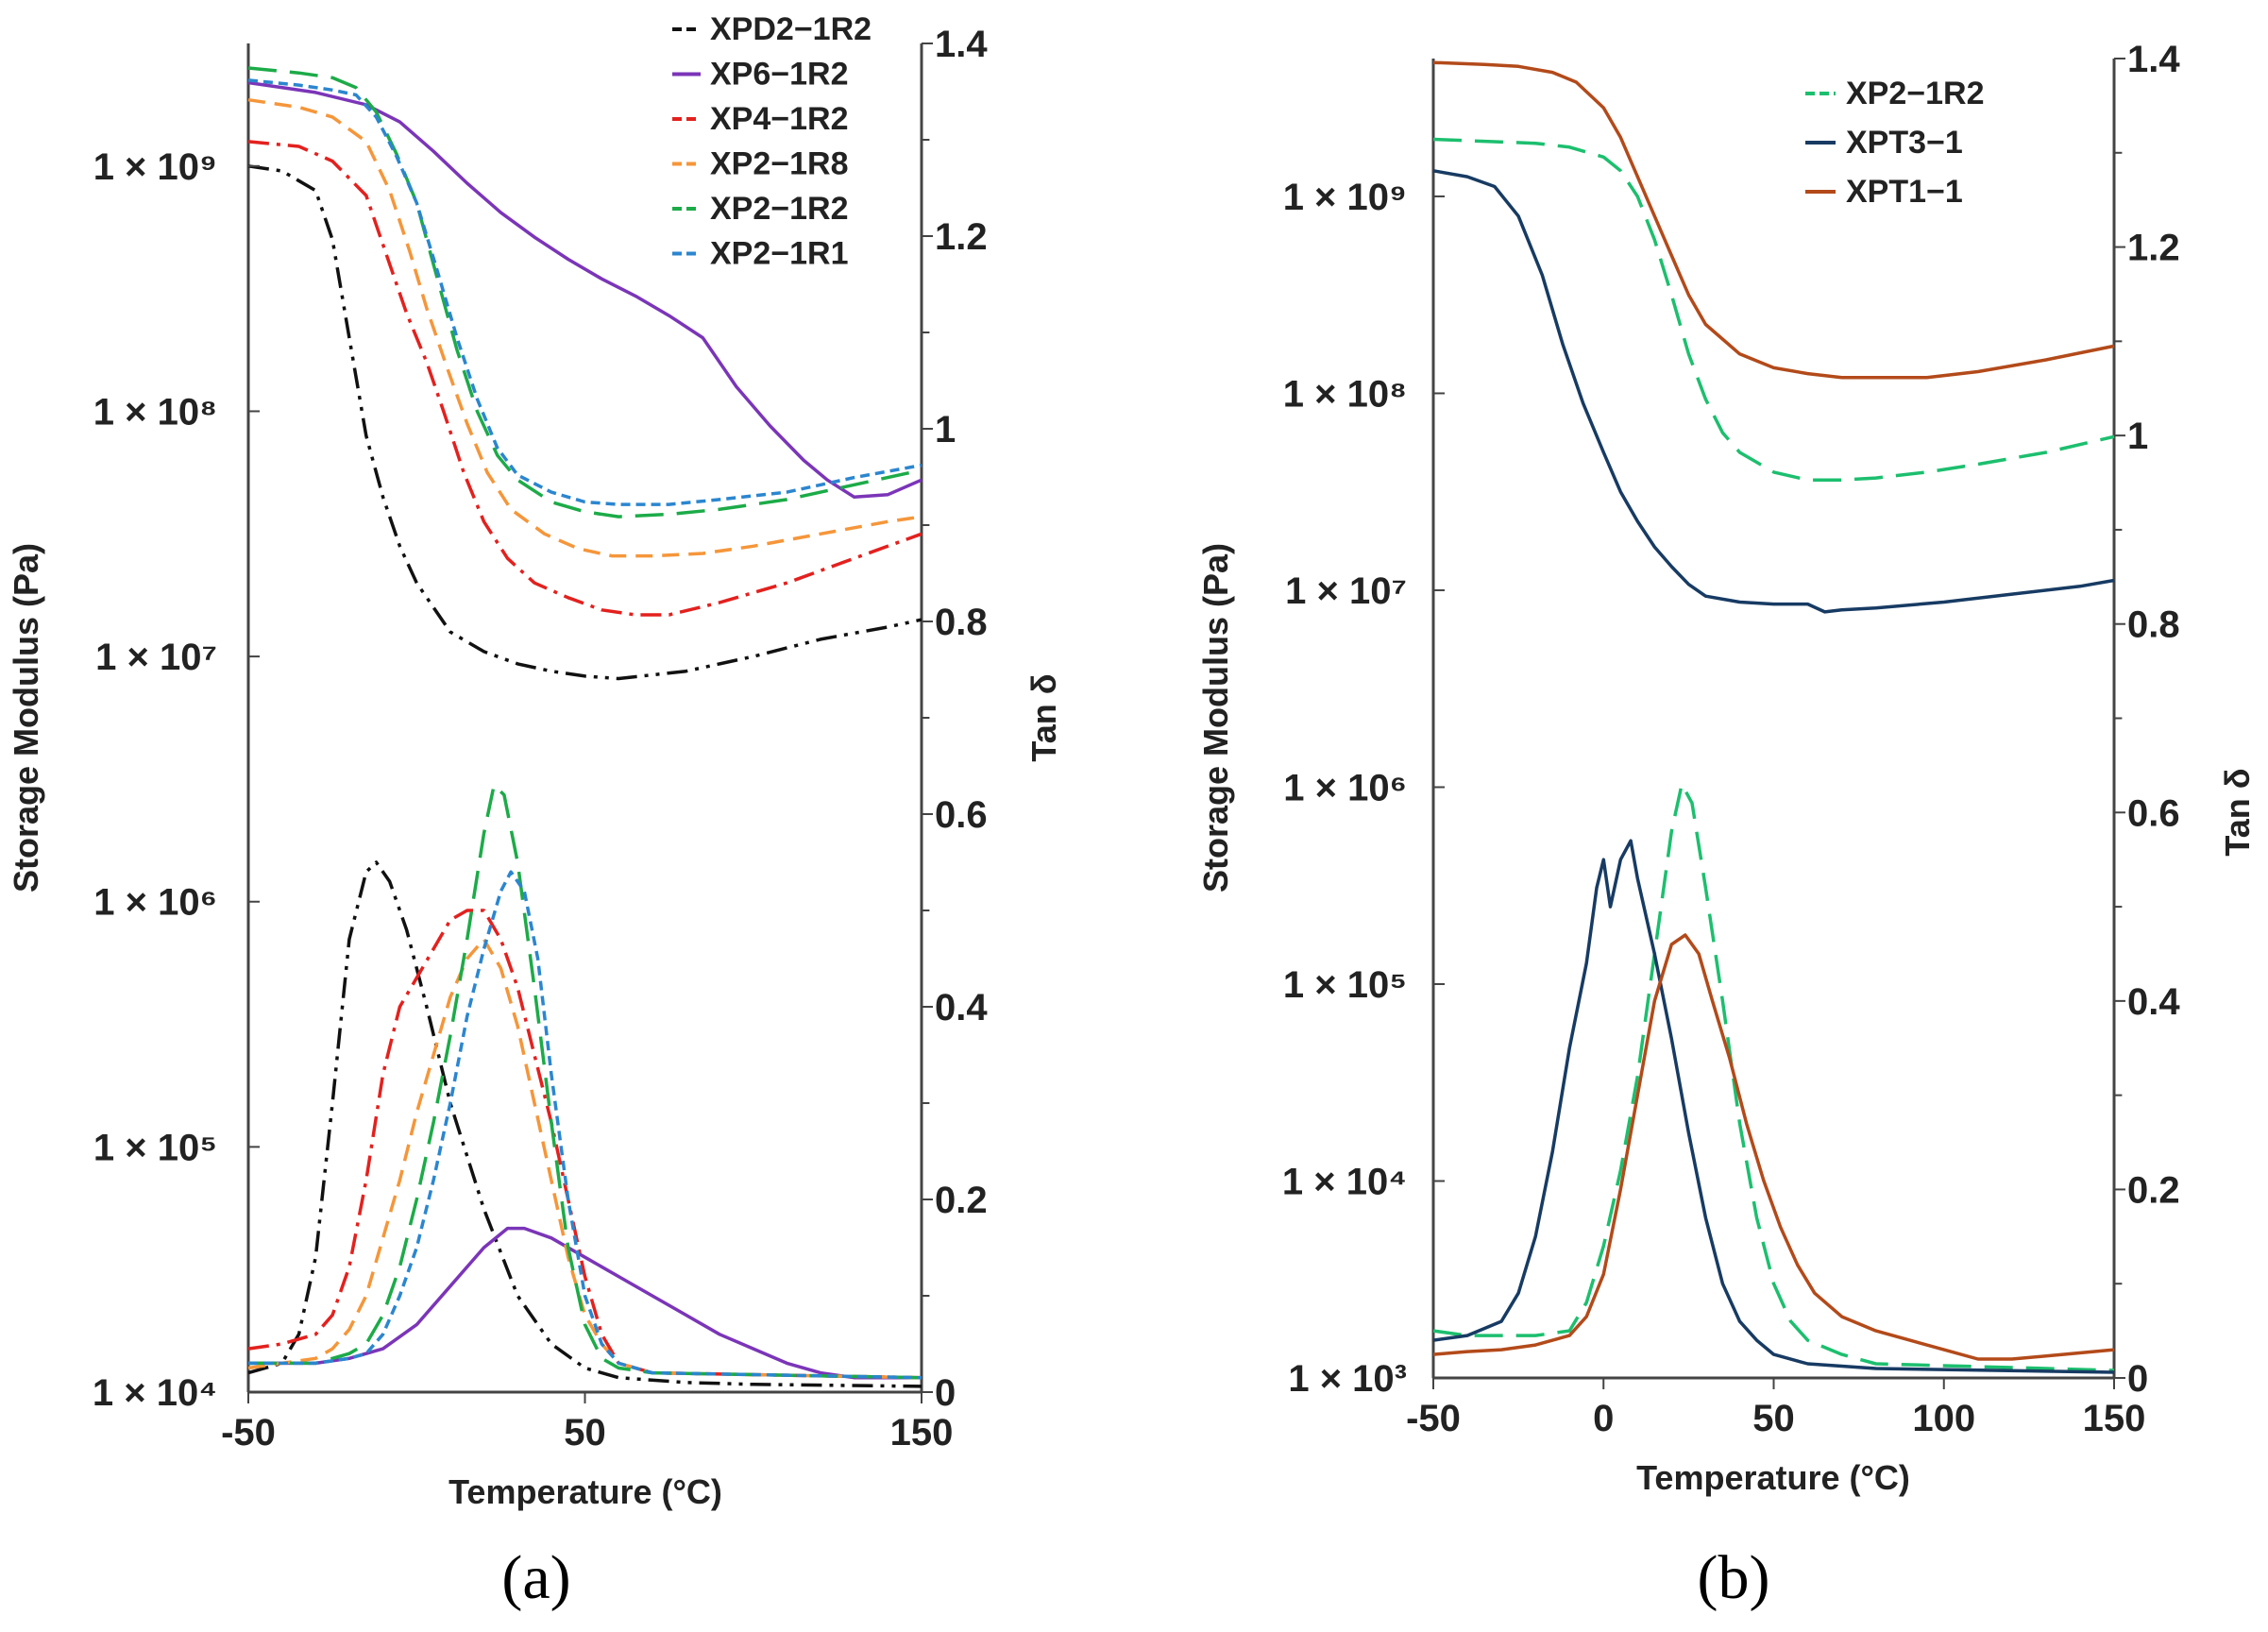  I want to click on panel-label-b: (b), so click(1734, 1577).